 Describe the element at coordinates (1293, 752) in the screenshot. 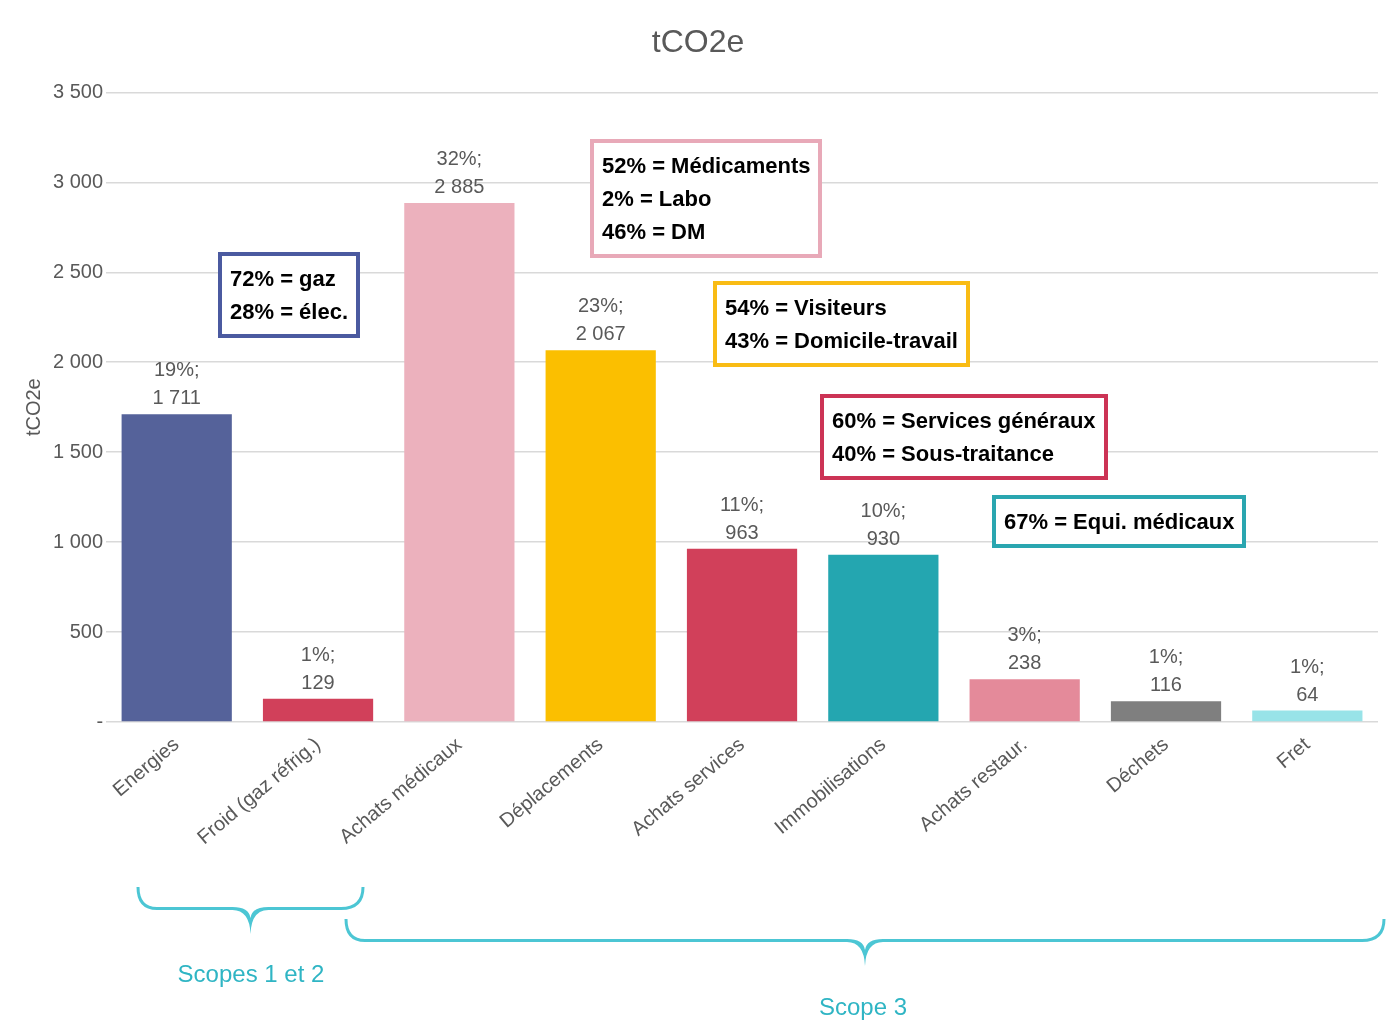

I see `x-tick-label: Fret` at that location.